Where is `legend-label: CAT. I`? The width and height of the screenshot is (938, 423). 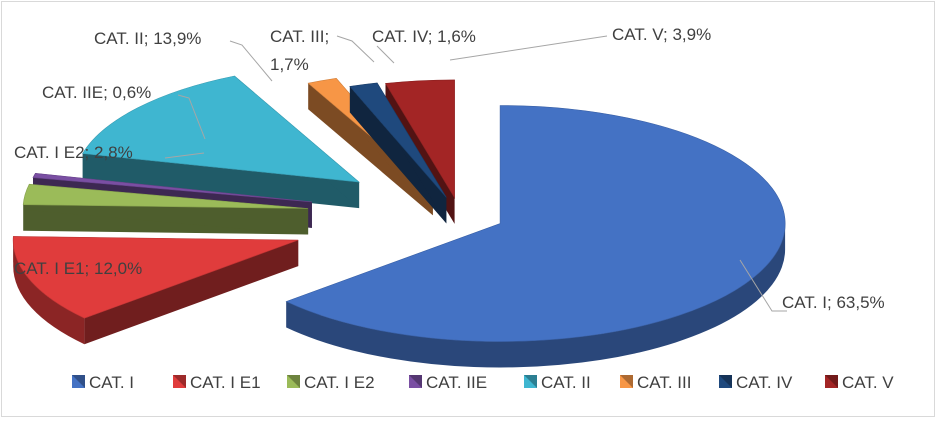
legend-label: CAT. I is located at coordinates (111, 382).